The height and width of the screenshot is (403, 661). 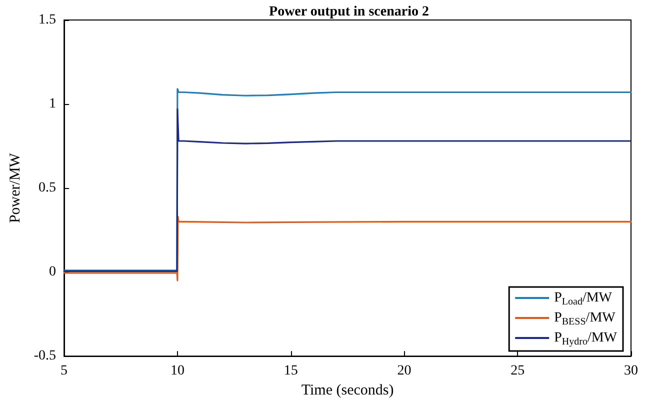 What do you see at coordinates (517, 371) in the screenshot?
I see `x-tick-label: 25` at bounding box center [517, 371].